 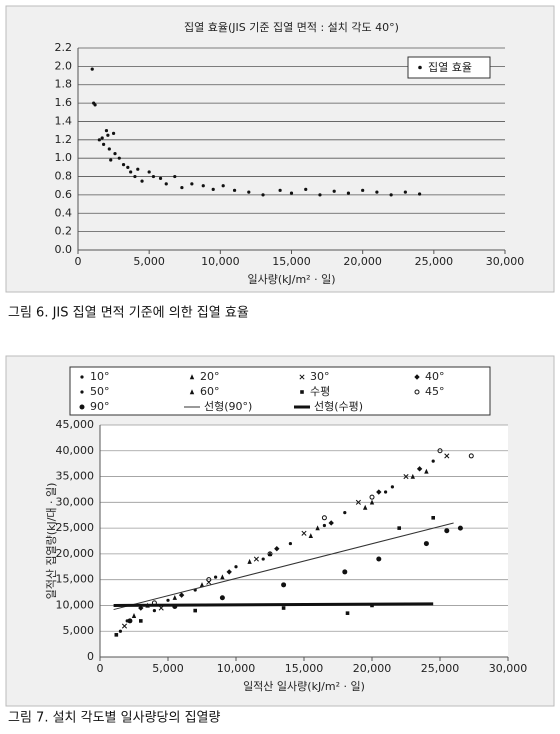 What do you see at coordinates (435, 376) in the screenshot?
I see `legend-label: 40°` at bounding box center [435, 376].